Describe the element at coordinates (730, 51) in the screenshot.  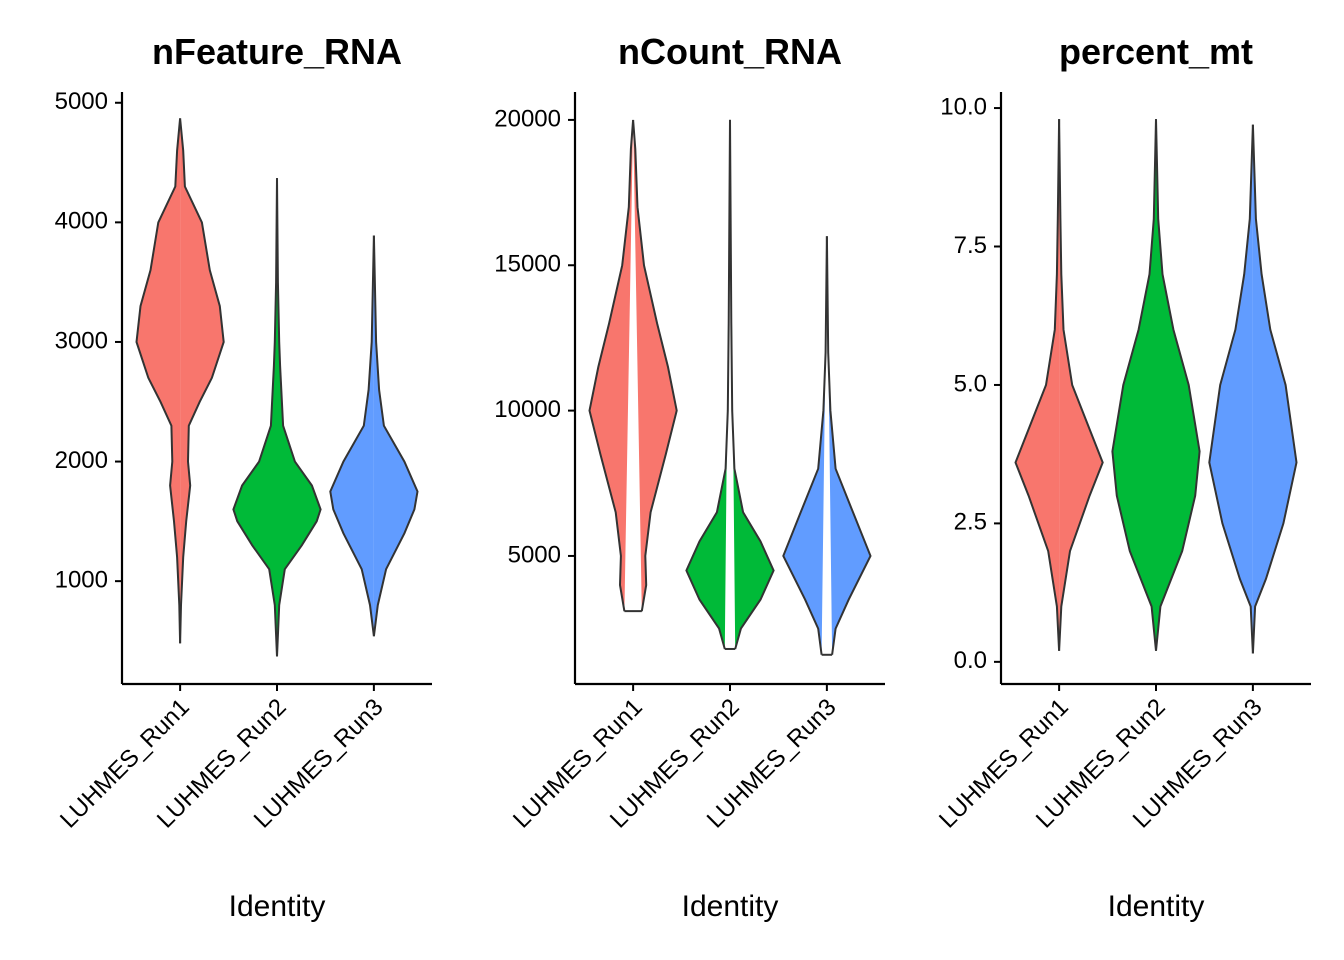
I see `chart-title: nCount_RNA` at that location.